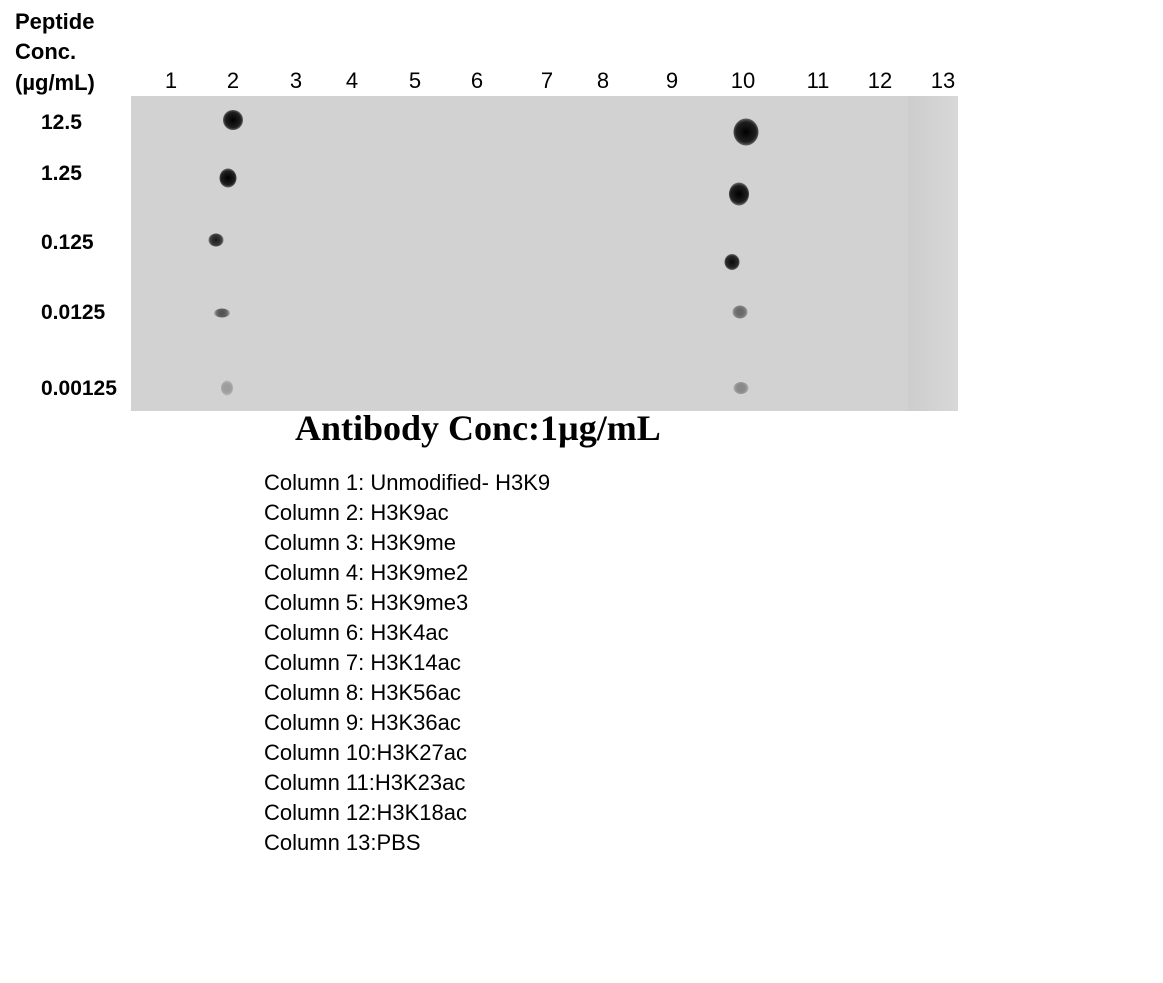  What do you see at coordinates (233, 80) in the screenshot?
I see `column-number: 2` at bounding box center [233, 80].